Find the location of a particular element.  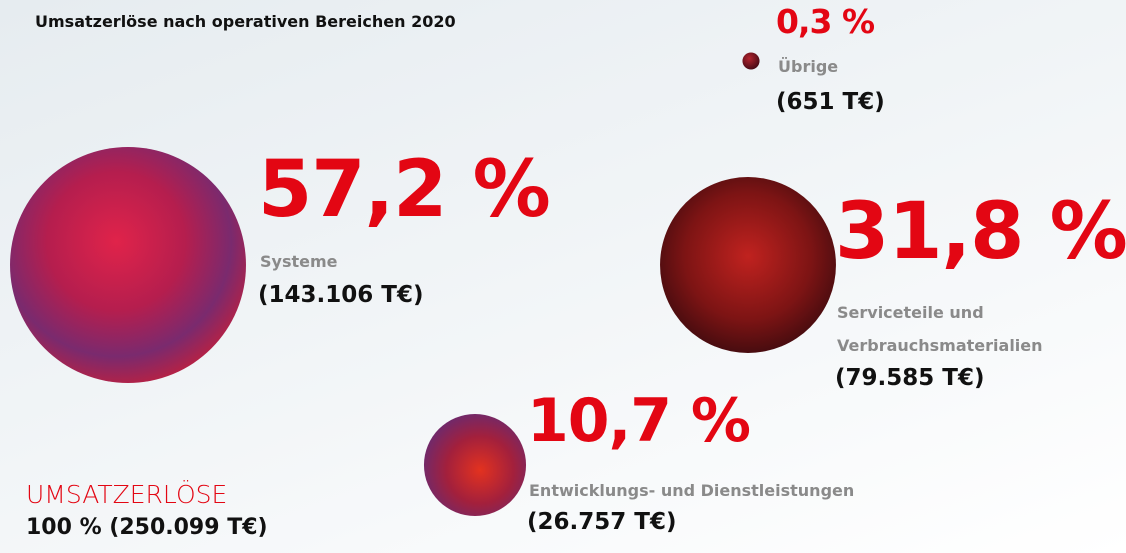

category-label: Entwicklungs- und Dienstleistungen is located at coordinates (692, 490).